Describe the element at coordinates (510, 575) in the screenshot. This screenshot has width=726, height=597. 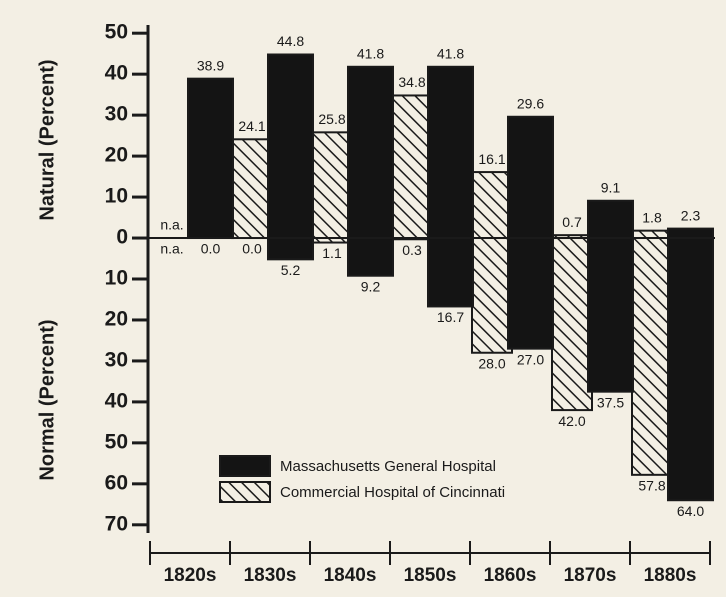
I see `x-tick-label: 1860s` at that location.